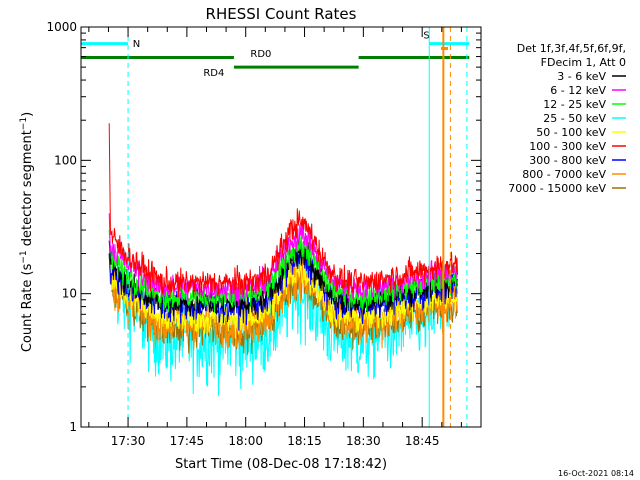  What do you see at coordinates (574, 104) in the screenshot?
I see `legend-entry-label: 12 - 25 keV` at bounding box center [574, 104].